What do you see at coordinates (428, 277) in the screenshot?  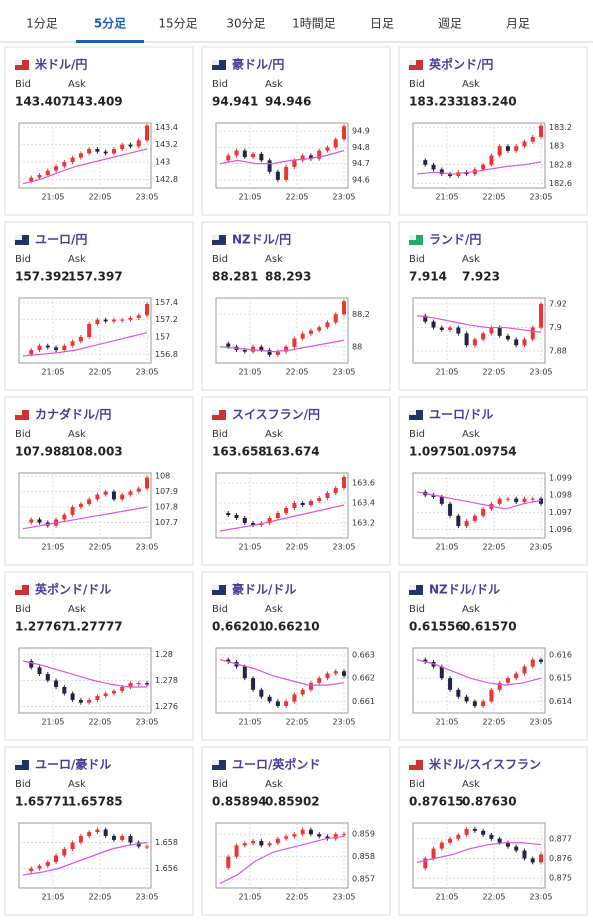 I see `bid-value: 7.914` at bounding box center [428, 277].